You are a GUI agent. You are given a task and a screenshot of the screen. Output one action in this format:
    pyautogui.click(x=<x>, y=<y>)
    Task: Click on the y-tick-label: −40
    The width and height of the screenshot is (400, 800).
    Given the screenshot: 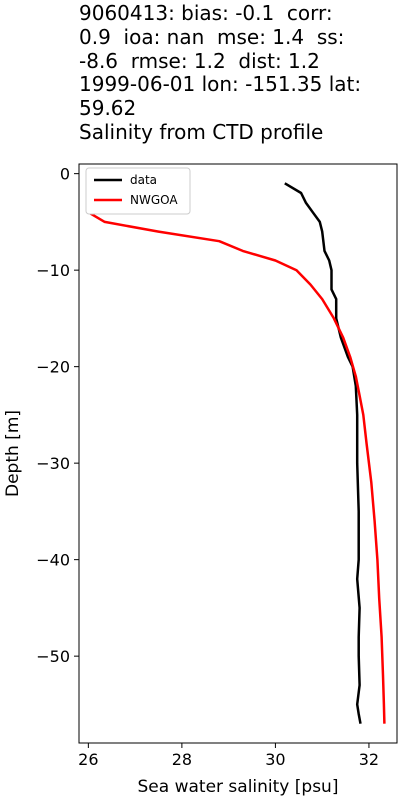 What is the action you would take?
    pyautogui.click(x=53, y=560)
    